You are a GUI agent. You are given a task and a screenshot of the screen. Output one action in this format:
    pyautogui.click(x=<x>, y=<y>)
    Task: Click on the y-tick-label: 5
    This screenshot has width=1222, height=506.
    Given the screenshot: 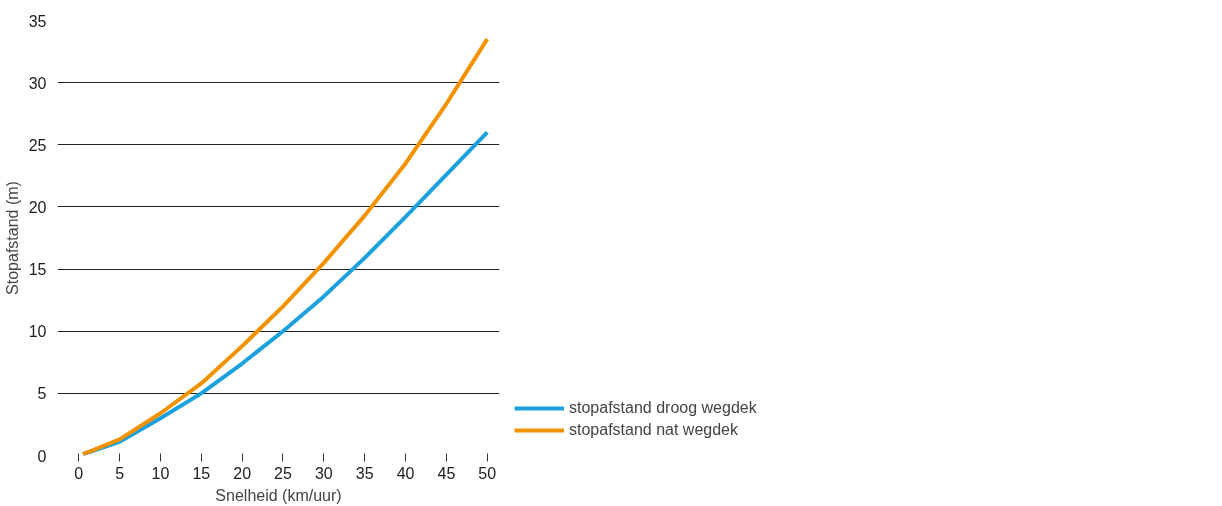 What is the action you would take?
    pyautogui.click(x=42, y=394)
    